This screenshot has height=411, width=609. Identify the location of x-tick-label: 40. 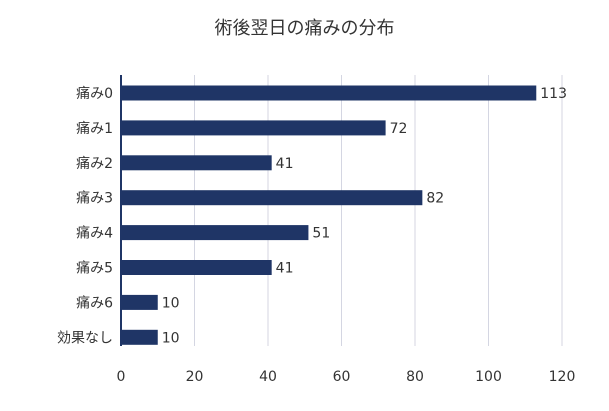
(268, 377).